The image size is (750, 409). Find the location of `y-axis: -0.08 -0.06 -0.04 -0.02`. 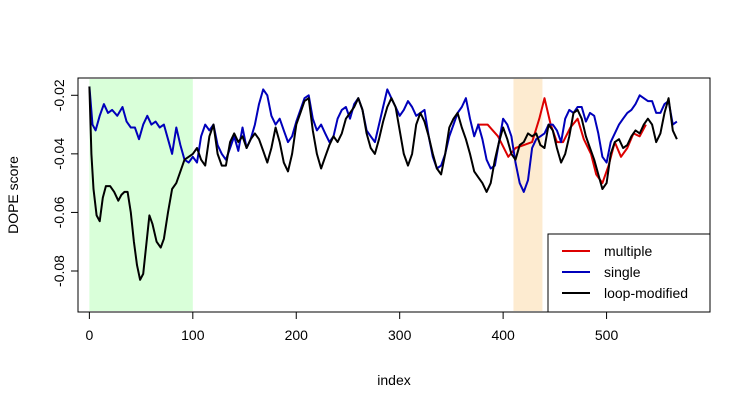

y-axis: -0.08 -0.06 -0.04 -0.02 is located at coordinates (65, 183).